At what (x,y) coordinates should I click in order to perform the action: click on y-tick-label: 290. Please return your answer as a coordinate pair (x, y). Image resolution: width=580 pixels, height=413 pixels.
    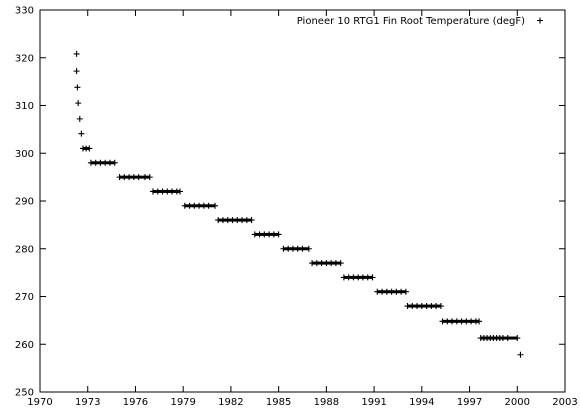
    Looking at the image, I should click on (24, 202).